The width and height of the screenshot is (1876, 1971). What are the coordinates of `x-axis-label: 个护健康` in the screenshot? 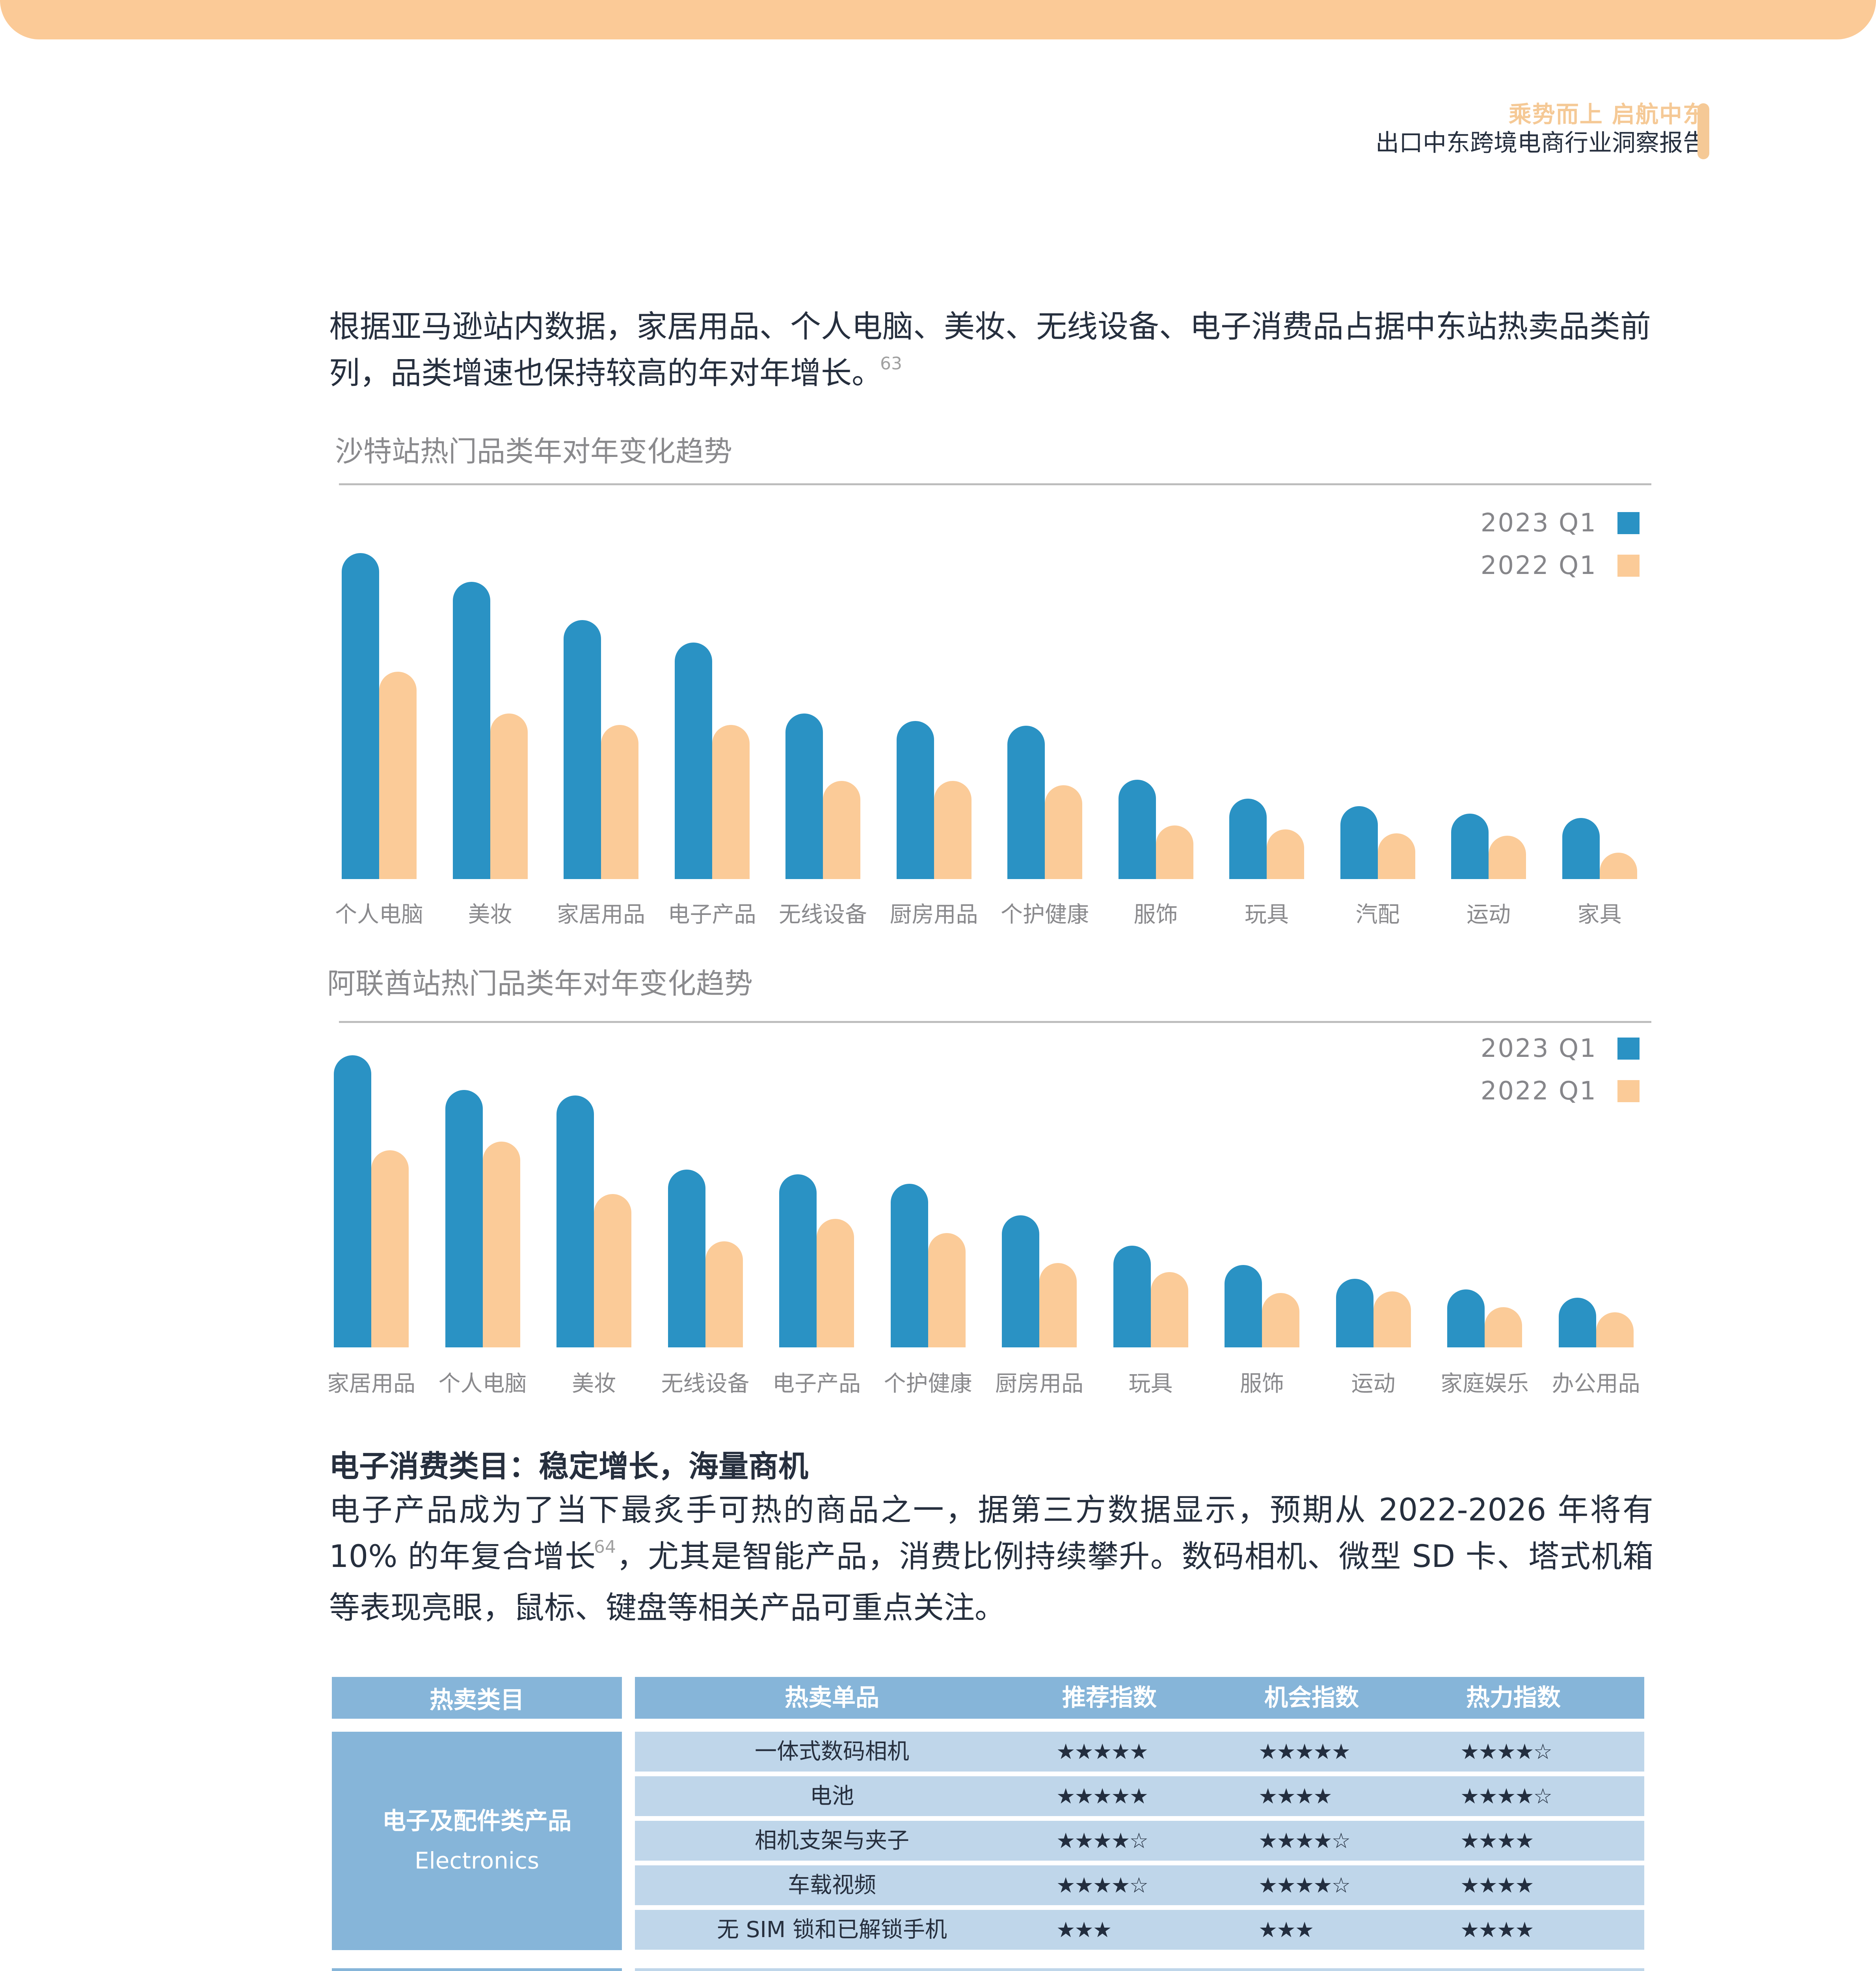 It's located at (928, 1384).